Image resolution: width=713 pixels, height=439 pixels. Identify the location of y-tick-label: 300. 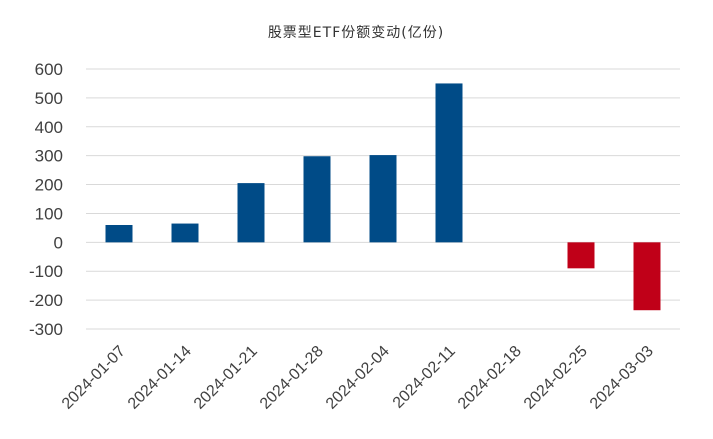
(49, 156).